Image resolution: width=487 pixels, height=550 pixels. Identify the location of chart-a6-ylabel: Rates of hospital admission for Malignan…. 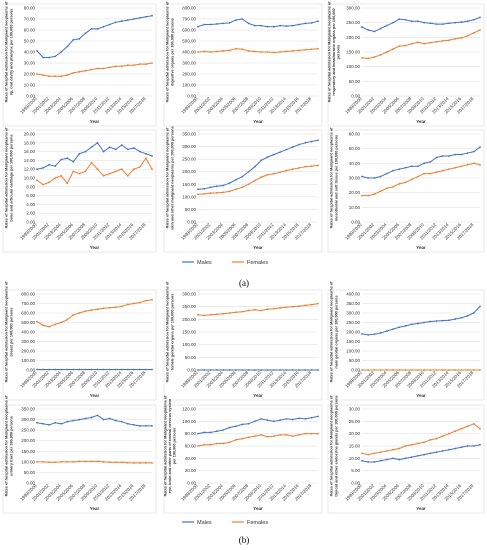
(334, 178).